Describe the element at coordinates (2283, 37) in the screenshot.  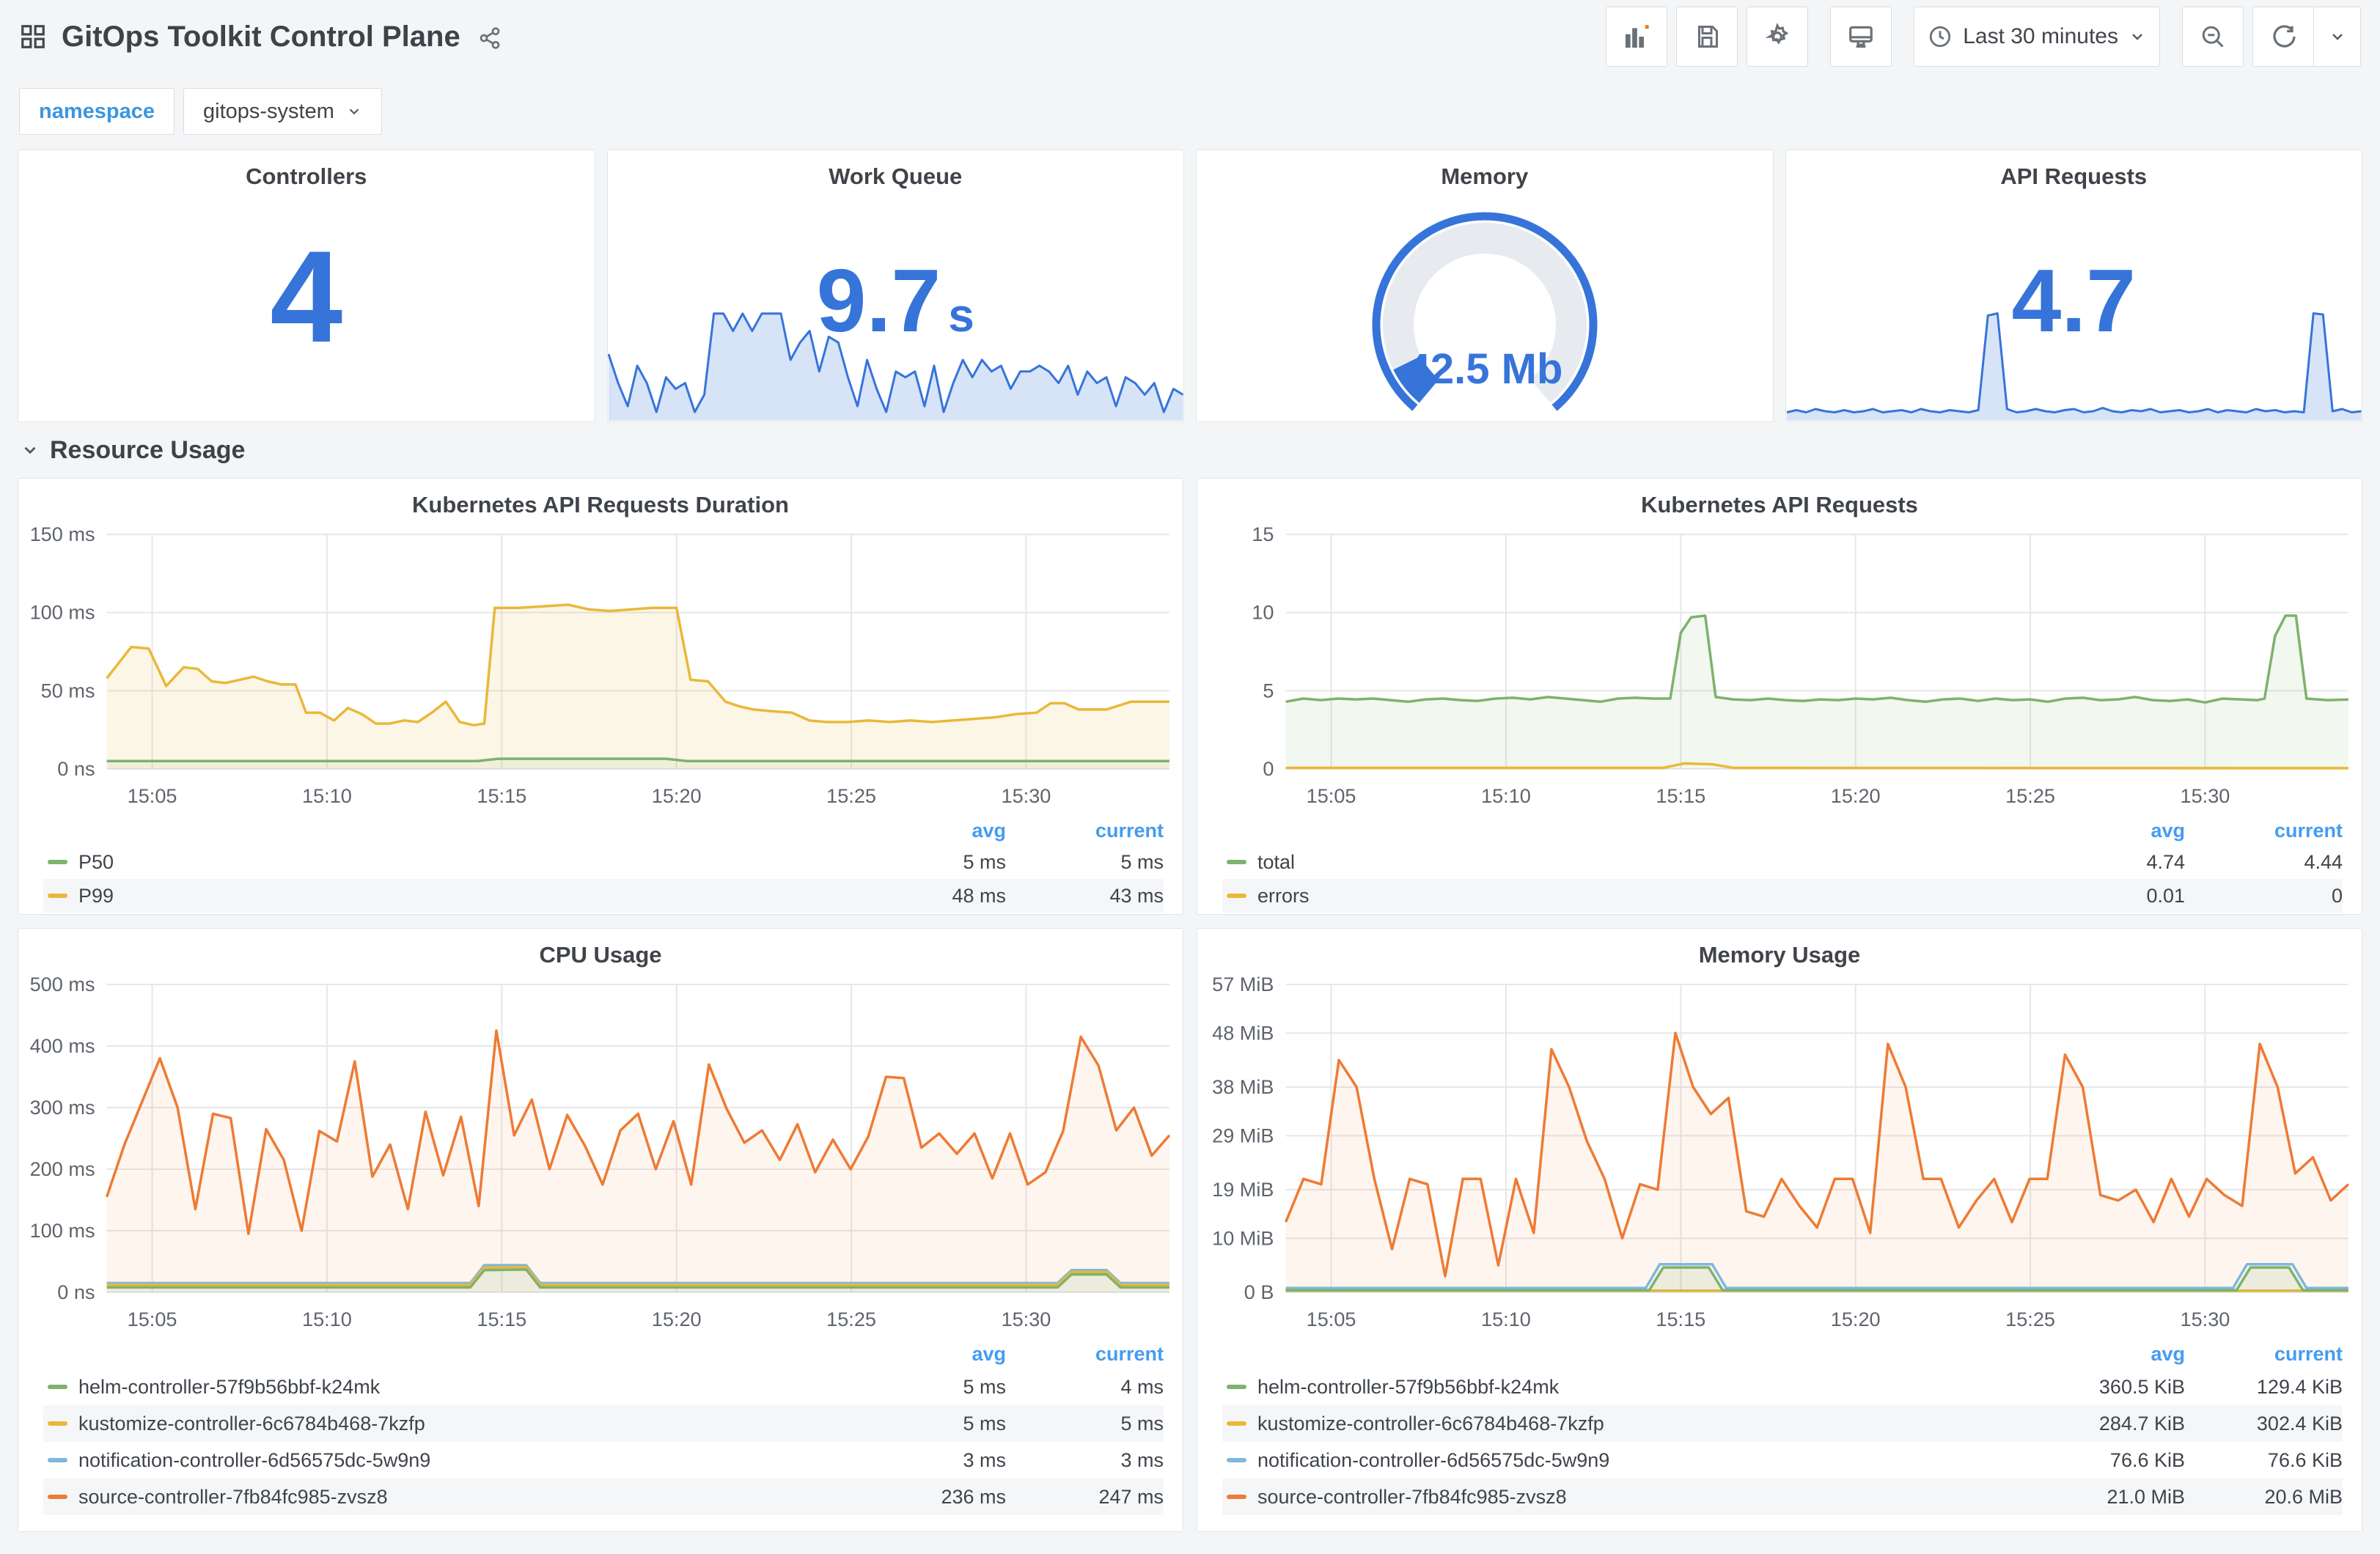
I see `refresh-button` at that location.